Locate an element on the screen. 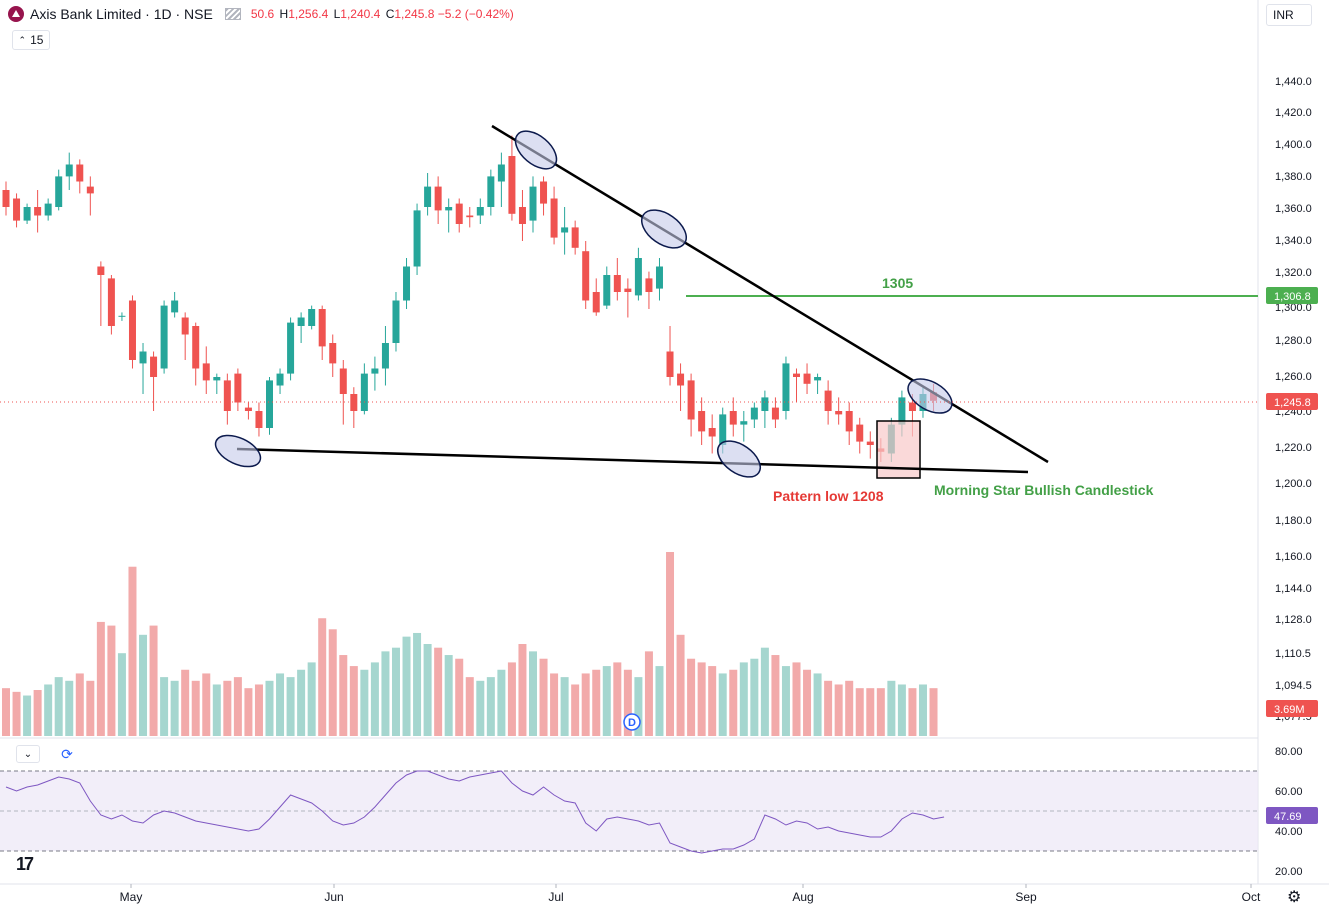 The image size is (1329, 915). chevron-down-icon: ⌄ is located at coordinates (28, 754).